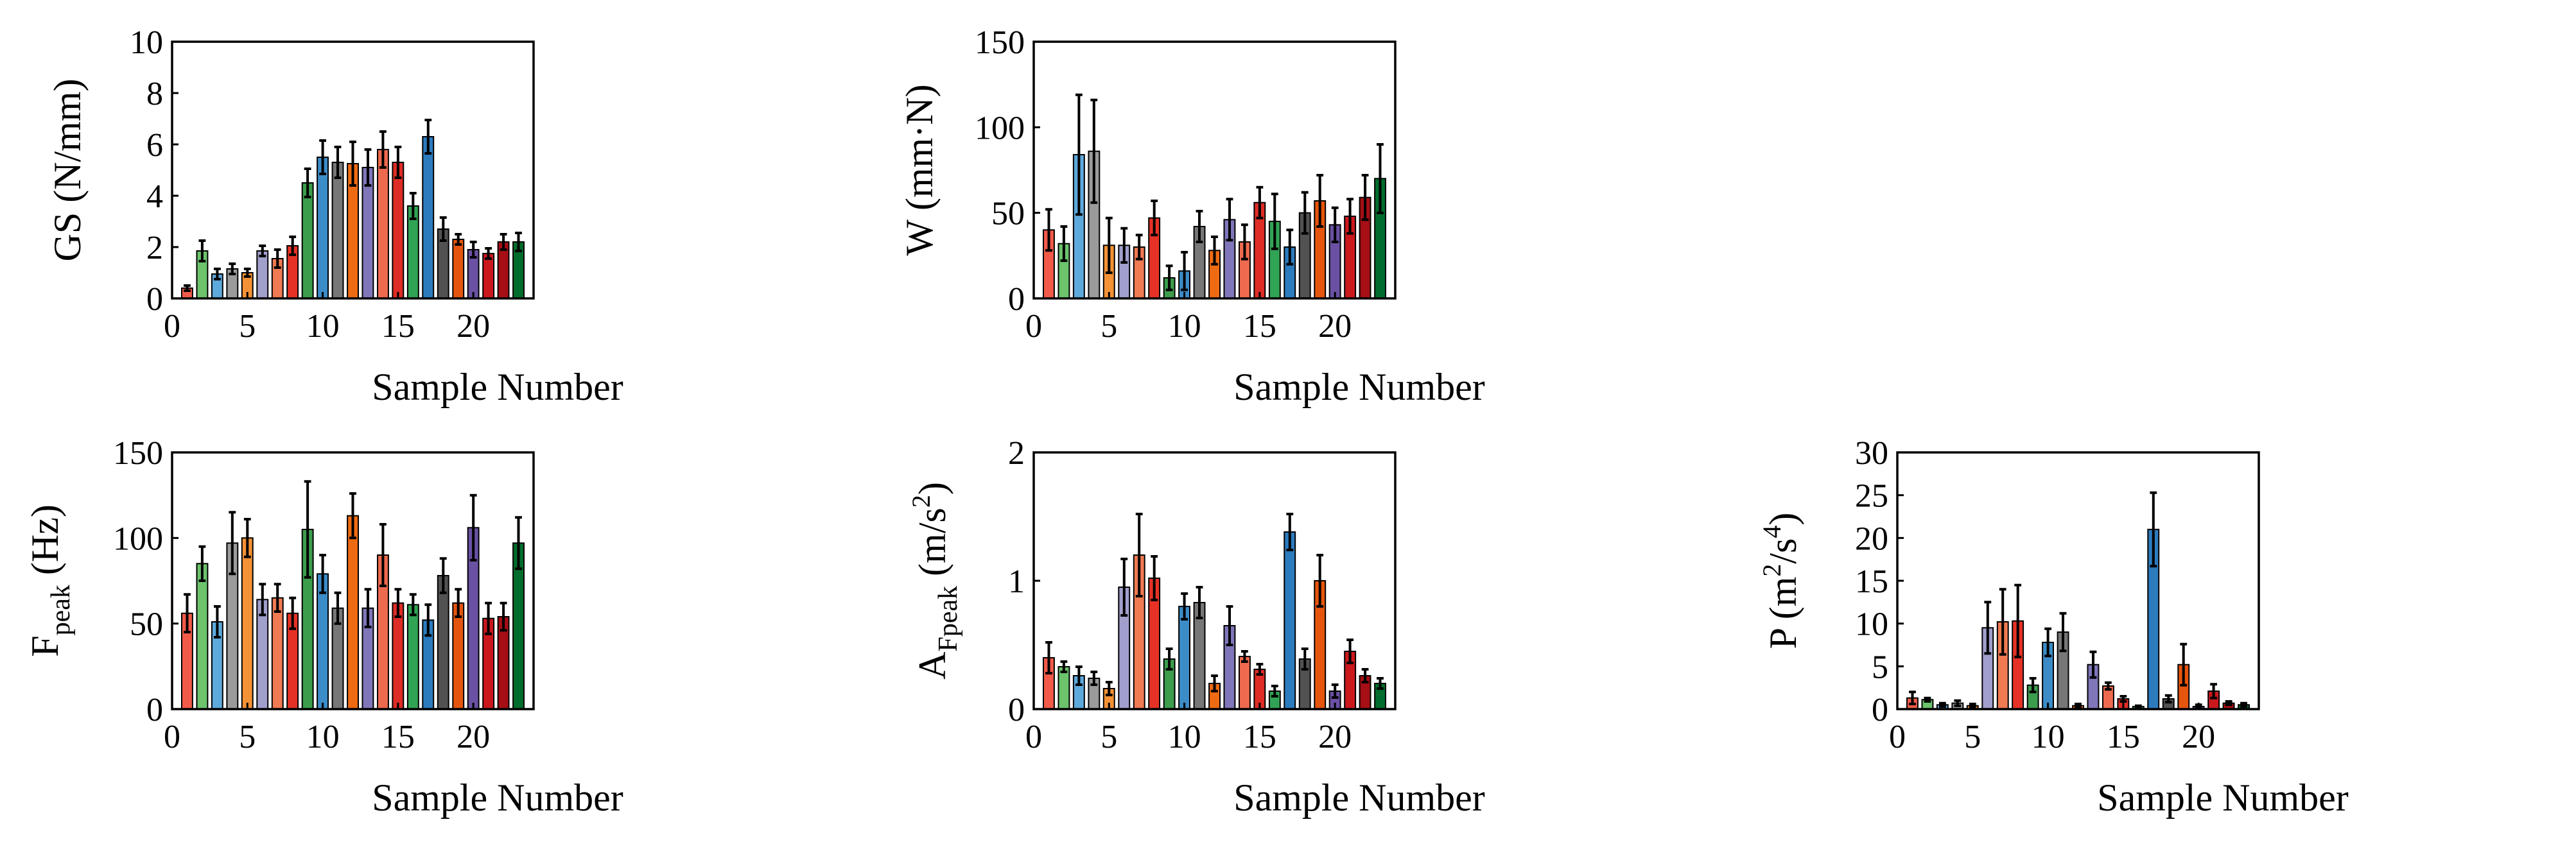 This screenshot has height=849, width=2576. What do you see at coordinates (1215, 611) in the screenshot?
I see `afpeak-plot-area` at bounding box center [1215, 611].